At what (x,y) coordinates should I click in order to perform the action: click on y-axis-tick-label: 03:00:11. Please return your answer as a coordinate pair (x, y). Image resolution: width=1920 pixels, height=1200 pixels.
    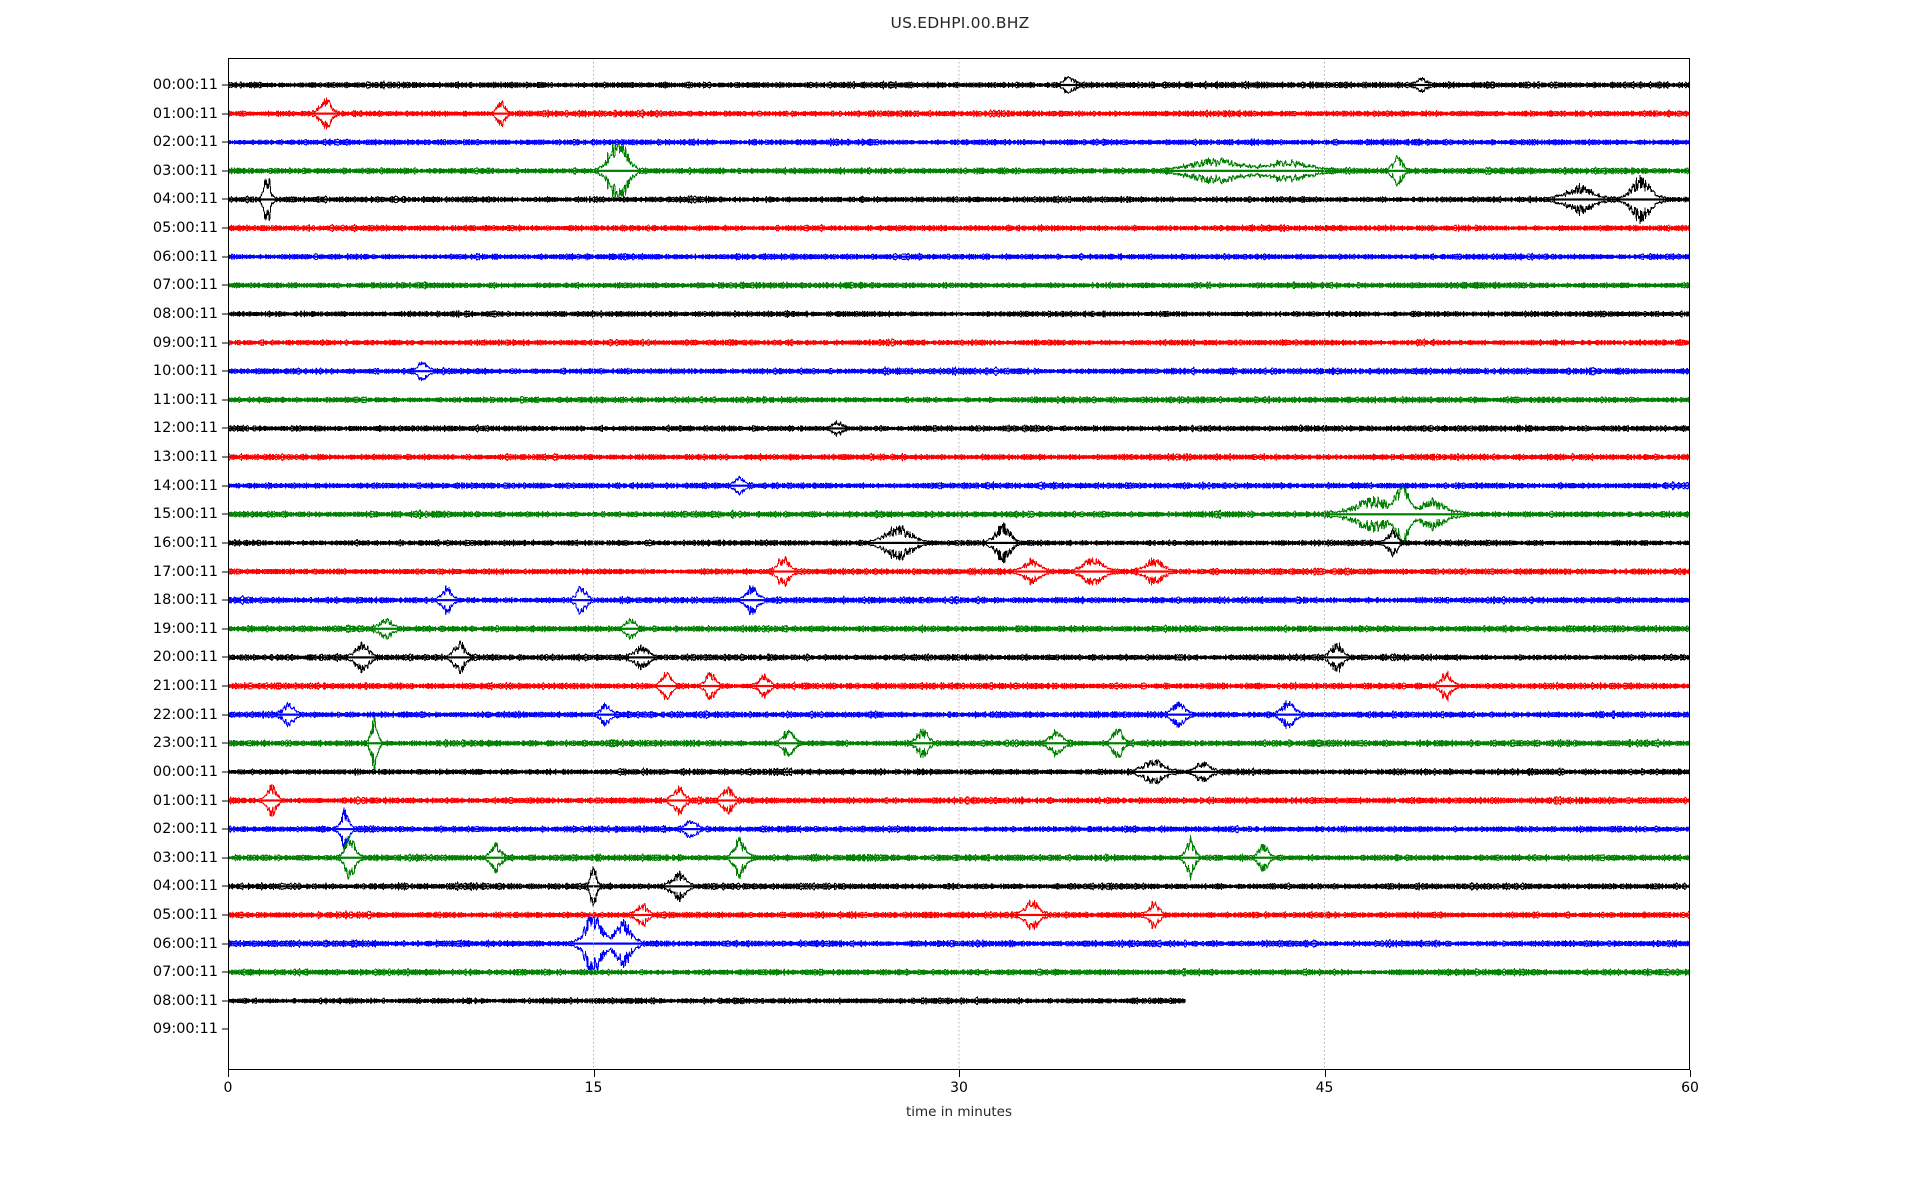
    Looking at the image, I should click on (185, 170).